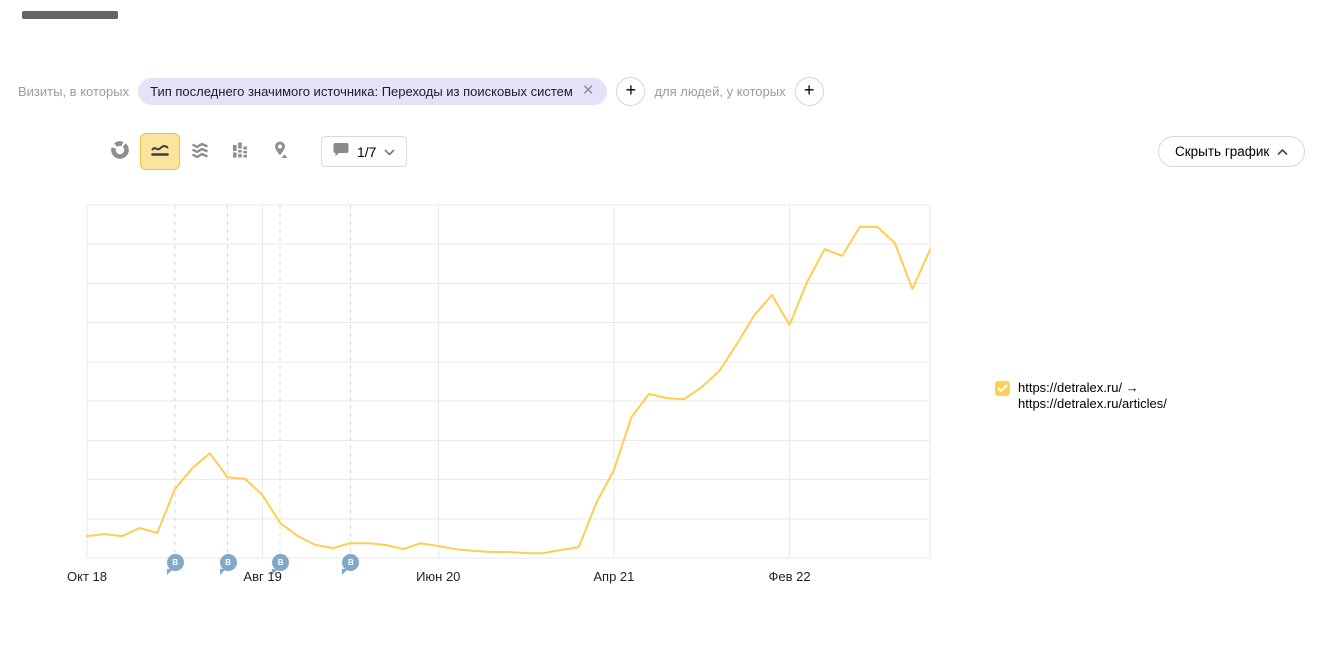 The image size is (1340, 670). I want to click on line-chart-icon, so click(160, 151).